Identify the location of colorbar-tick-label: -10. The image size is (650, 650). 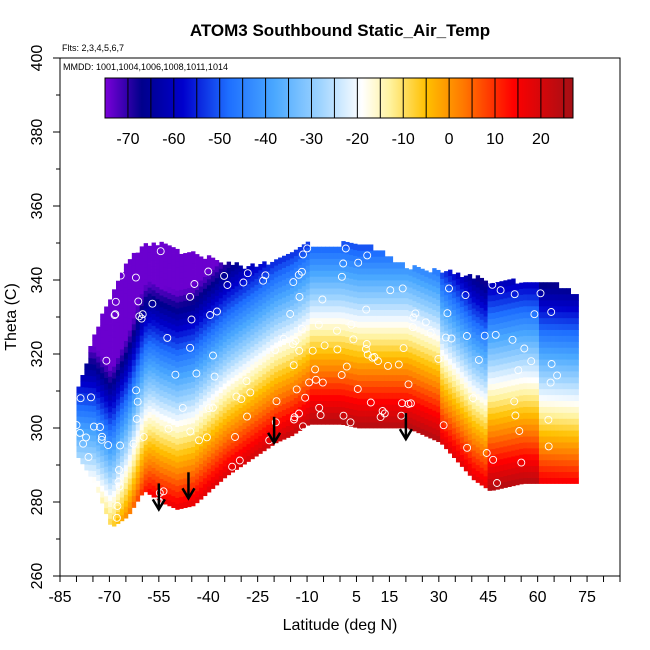
(403, 139).